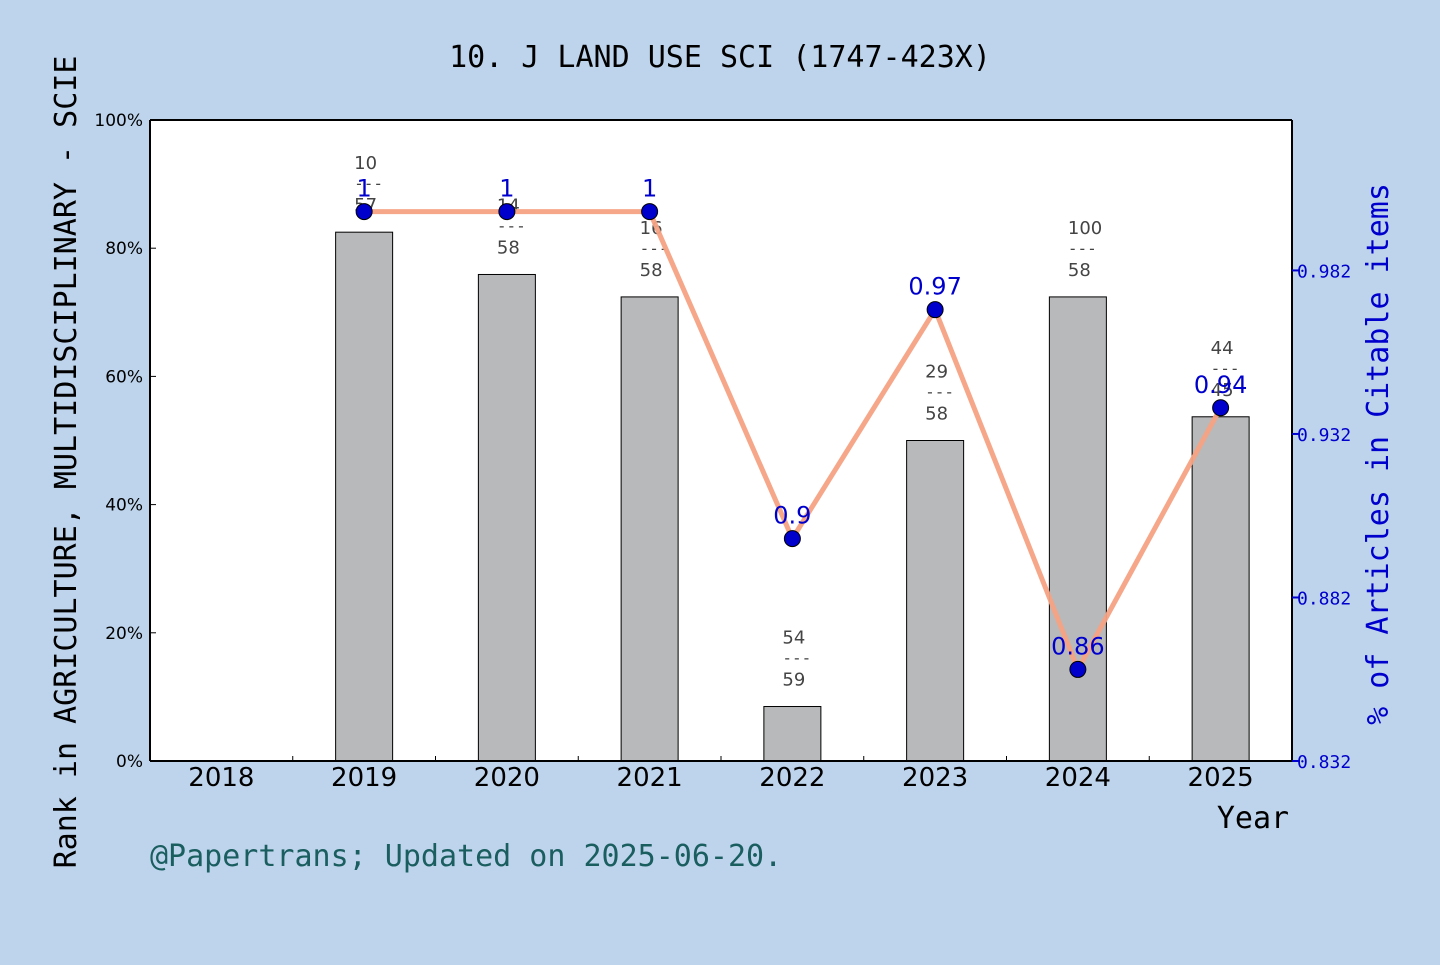 This screenshot has height=965, width=1440. What do you see at coordinates (792, 778) in the screenshot?
I see `x-tick-label-2022: 2022` at bounding box center [792, 778].